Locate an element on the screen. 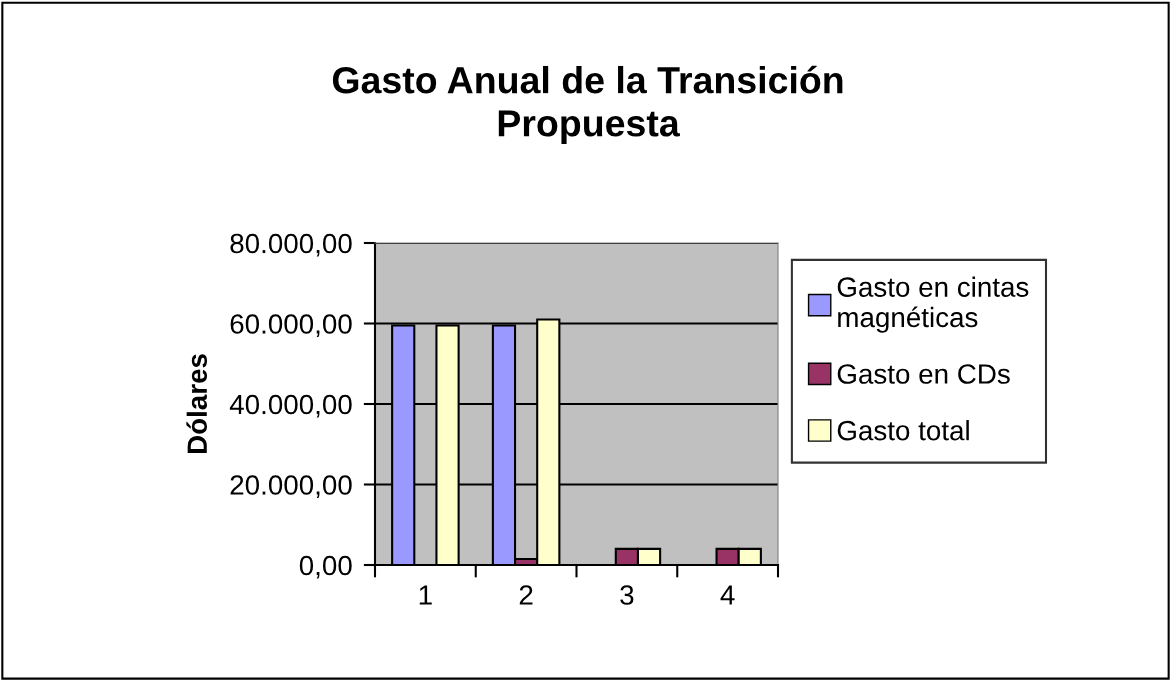  y-axis-title: Dólares is located at coordinates (197, 404).